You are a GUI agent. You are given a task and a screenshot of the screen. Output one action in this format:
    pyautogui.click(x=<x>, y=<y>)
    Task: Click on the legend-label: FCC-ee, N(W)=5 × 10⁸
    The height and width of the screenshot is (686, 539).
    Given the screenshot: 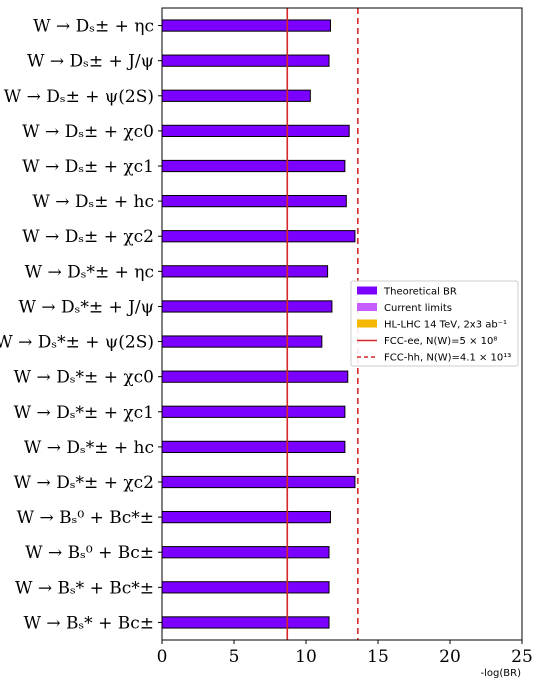 What is the action you would take?
    pyautogui.click(x=440, y=341)
    